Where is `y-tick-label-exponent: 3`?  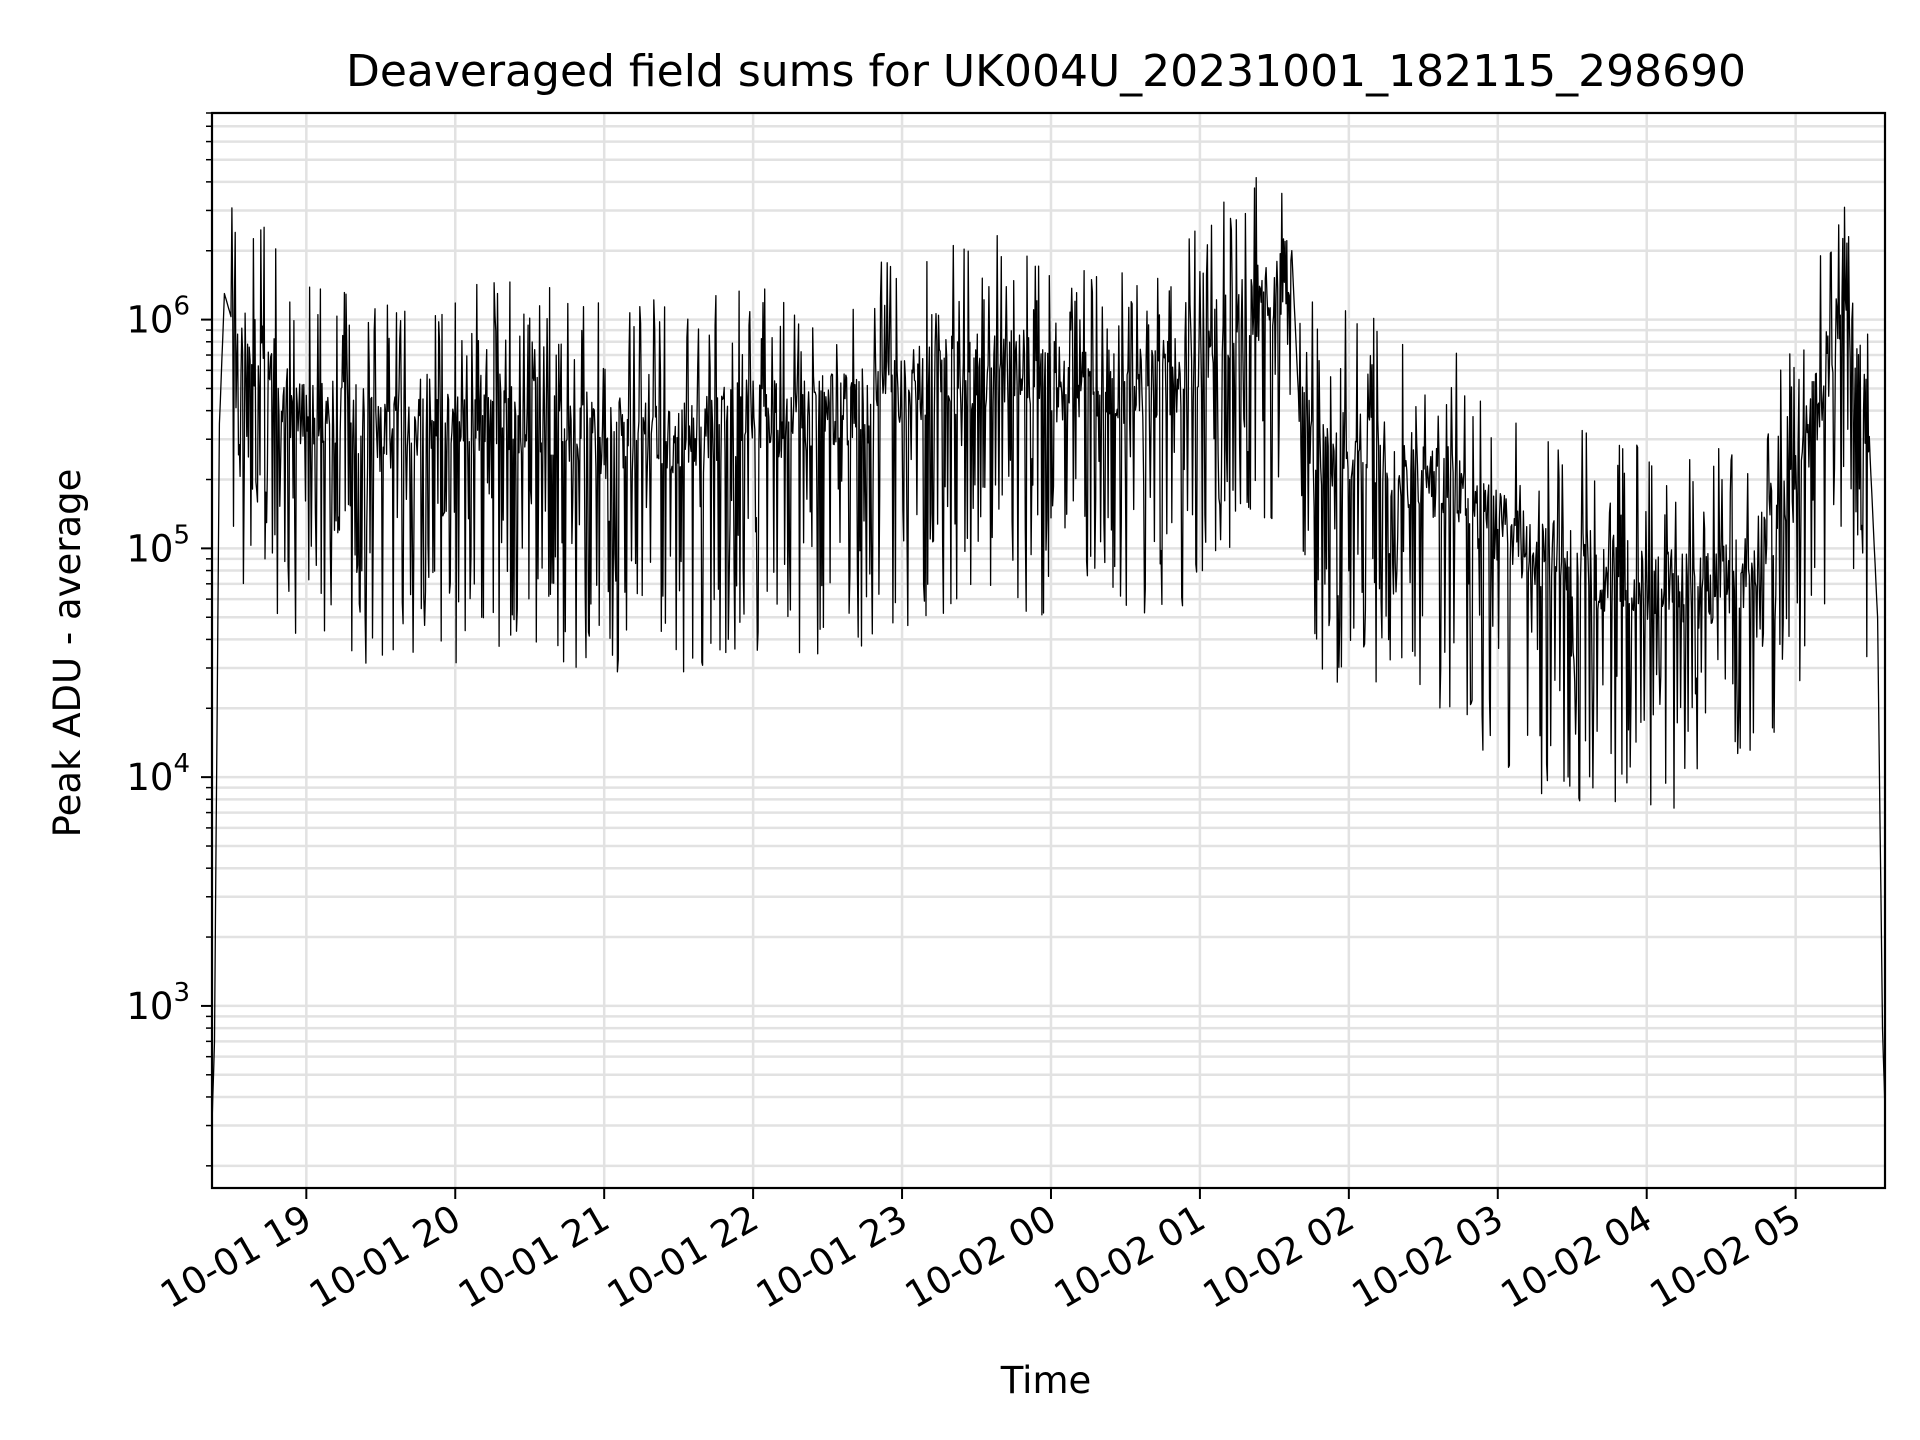
y-tick-label-exponent: 3 is located at coordinates (181, 993).